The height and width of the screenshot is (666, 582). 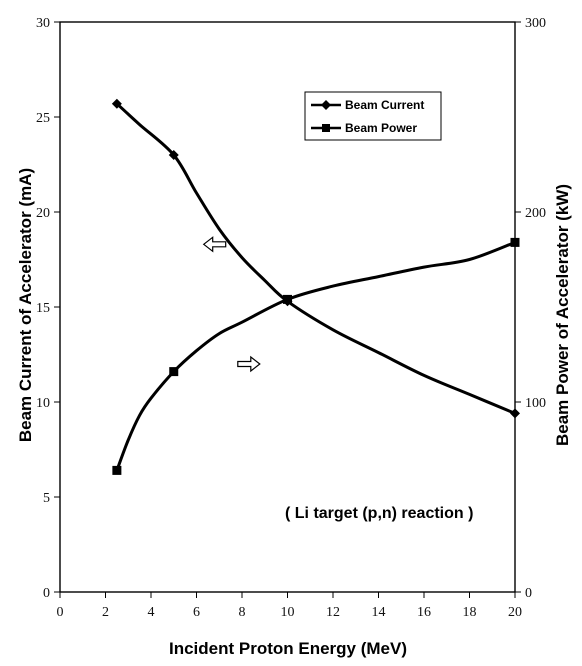 What do you see at coordinates (384, 105) in the screenshot?
I see `legend-label-beam-current: Beam Current` at bounding box center [384, 105].